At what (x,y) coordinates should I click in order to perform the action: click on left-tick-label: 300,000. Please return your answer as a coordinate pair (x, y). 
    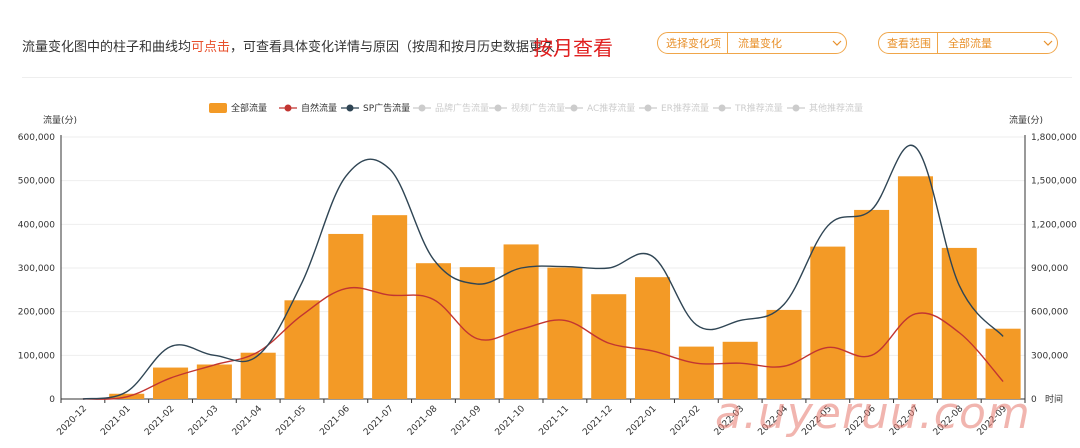
    Looking at the image, I should click on (36, 269).